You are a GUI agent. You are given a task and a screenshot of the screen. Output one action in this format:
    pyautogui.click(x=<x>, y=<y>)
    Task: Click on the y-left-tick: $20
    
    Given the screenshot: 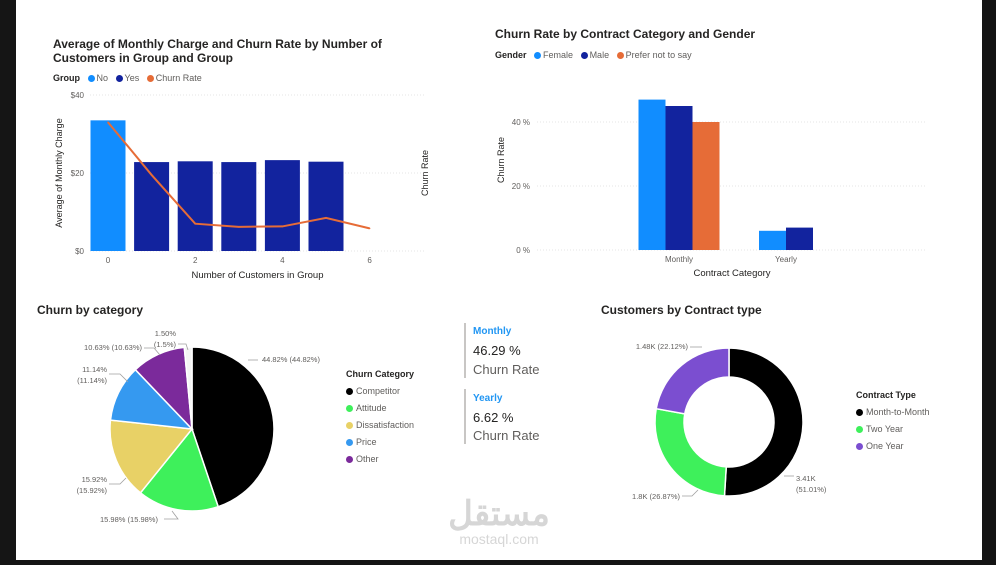 What is the action you would take?
    pyautogui.click(x=78, y=173)
    